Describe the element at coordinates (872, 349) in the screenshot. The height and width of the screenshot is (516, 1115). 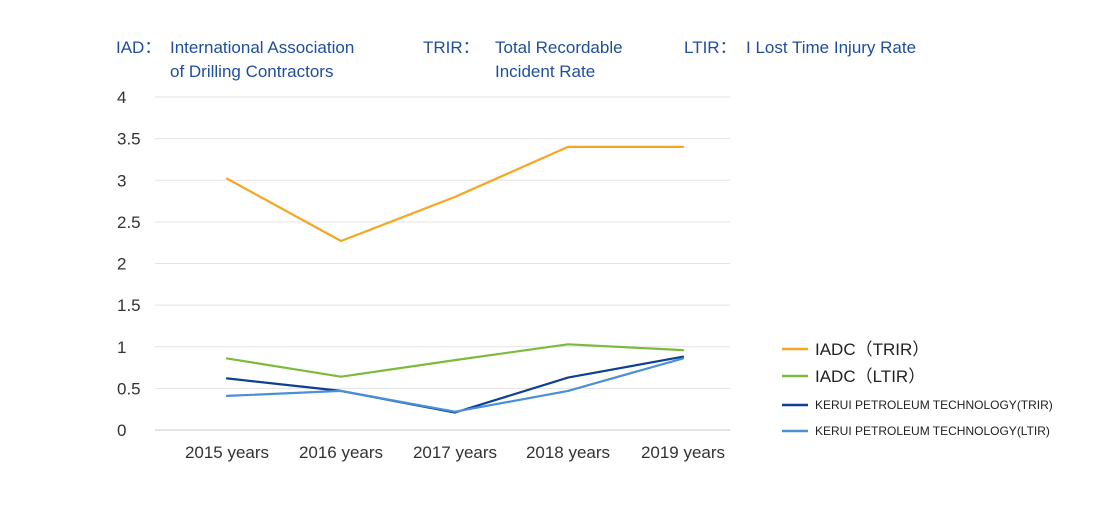
I see `legend-label: IADC（TRIR）` at that location.